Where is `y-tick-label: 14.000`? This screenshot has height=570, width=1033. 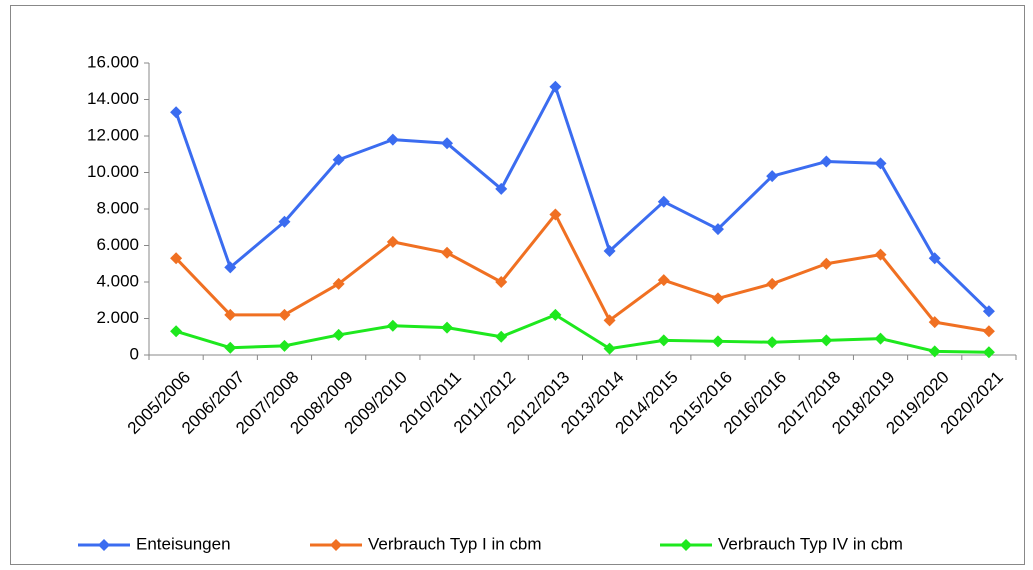 y-tick-label: 14.000 is located at coordinates (113, 98).